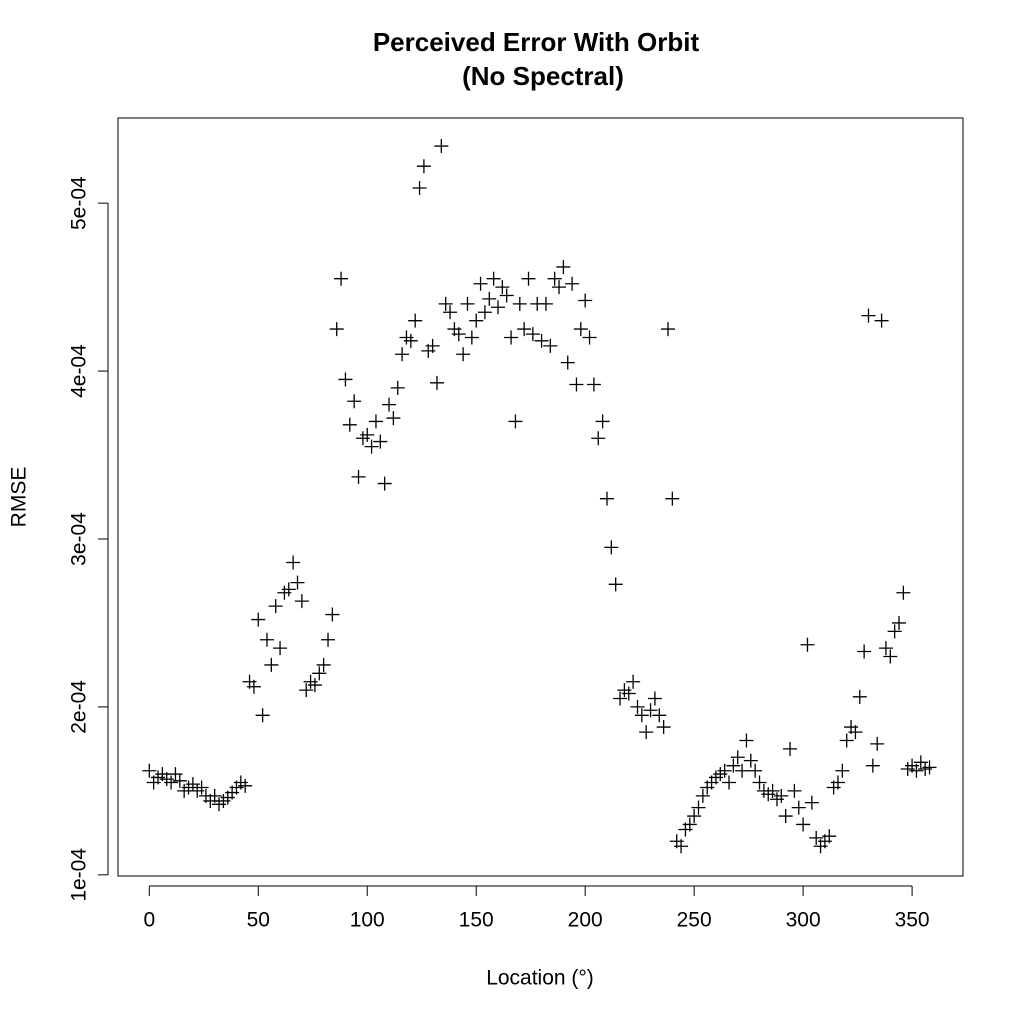 The height and width of the screenshot is (1029, 1024). Describe the element at coordinates (149, 920) in the screenshot. I see `x-tick-label: 0` at that location.